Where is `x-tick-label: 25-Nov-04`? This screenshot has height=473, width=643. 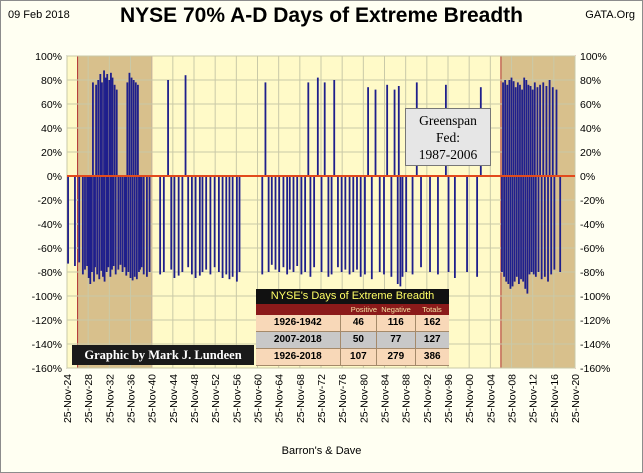
x-tick-label: 25-Nov-04 is located at coordinates (491, 398).